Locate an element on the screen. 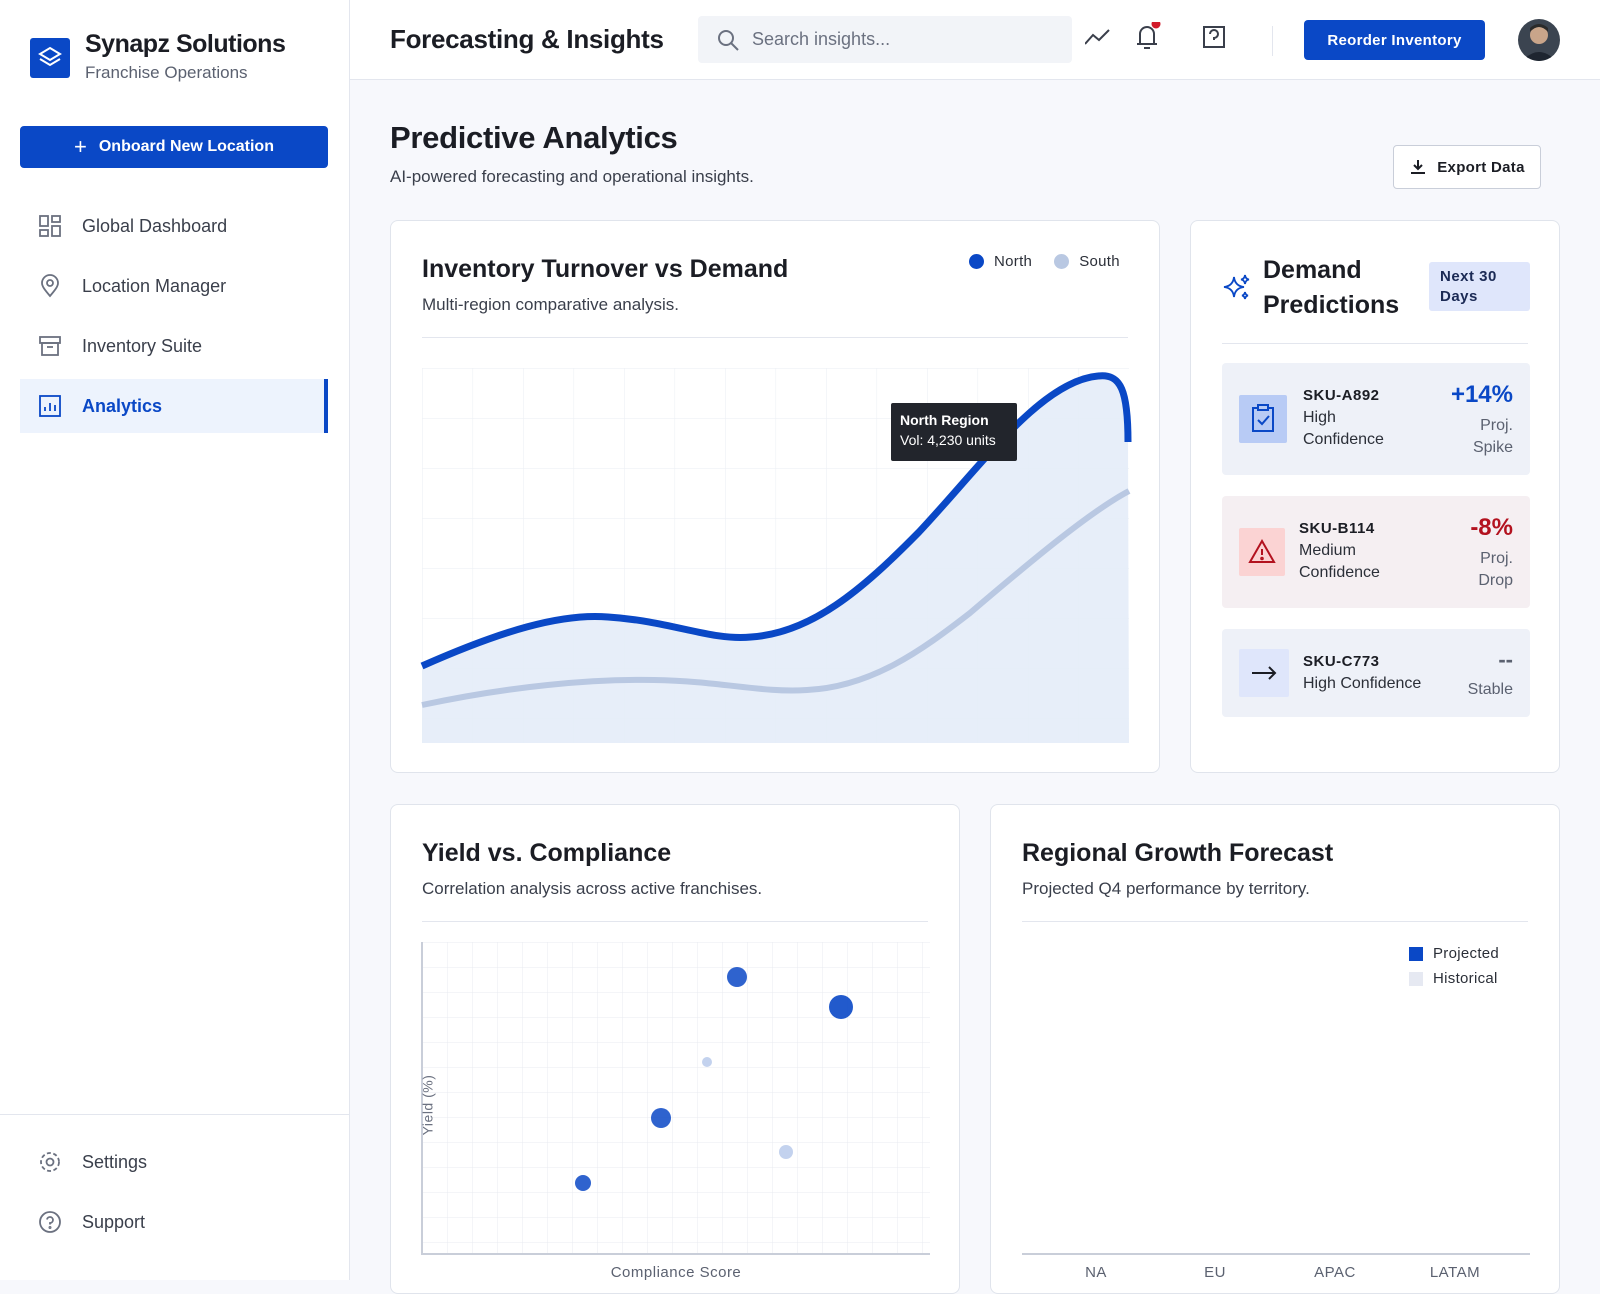  logo is located at coordinates (50, 58).